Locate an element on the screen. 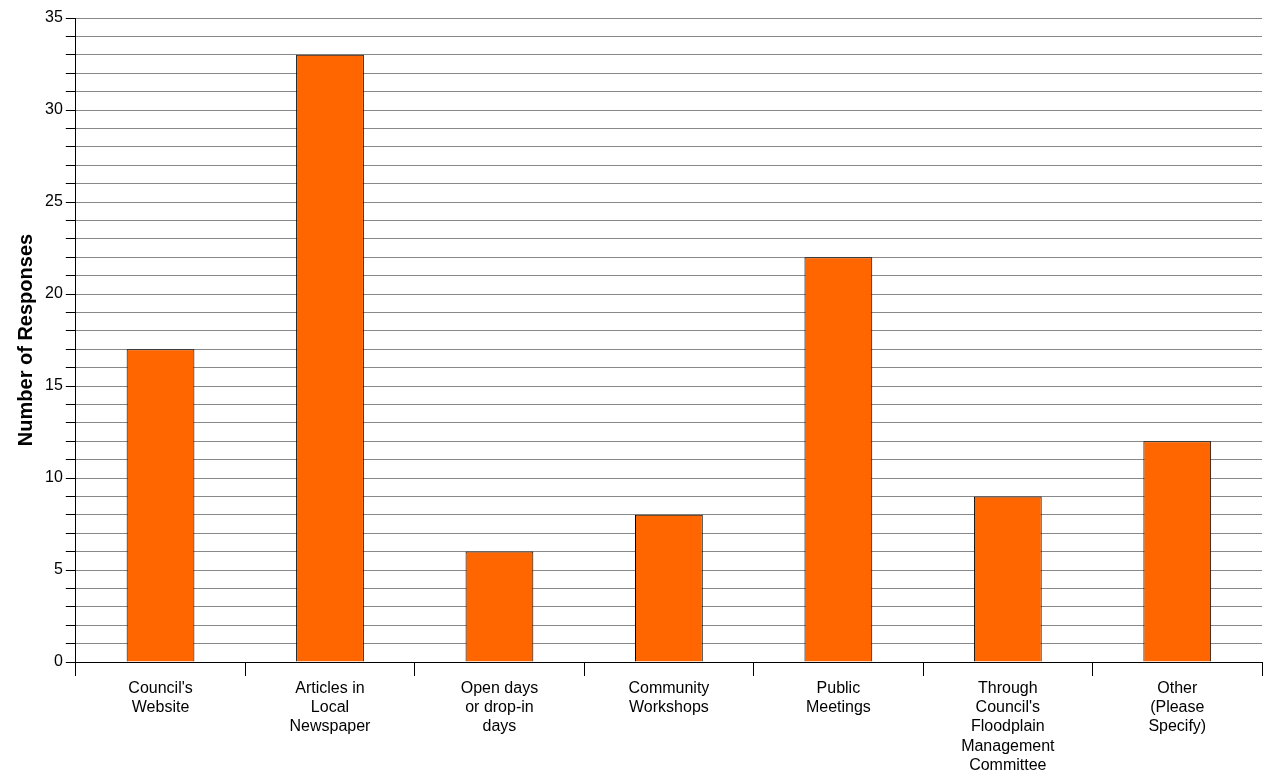  x-tick-label: Articles in Local Newspaper is located at coordinates (330, 707).